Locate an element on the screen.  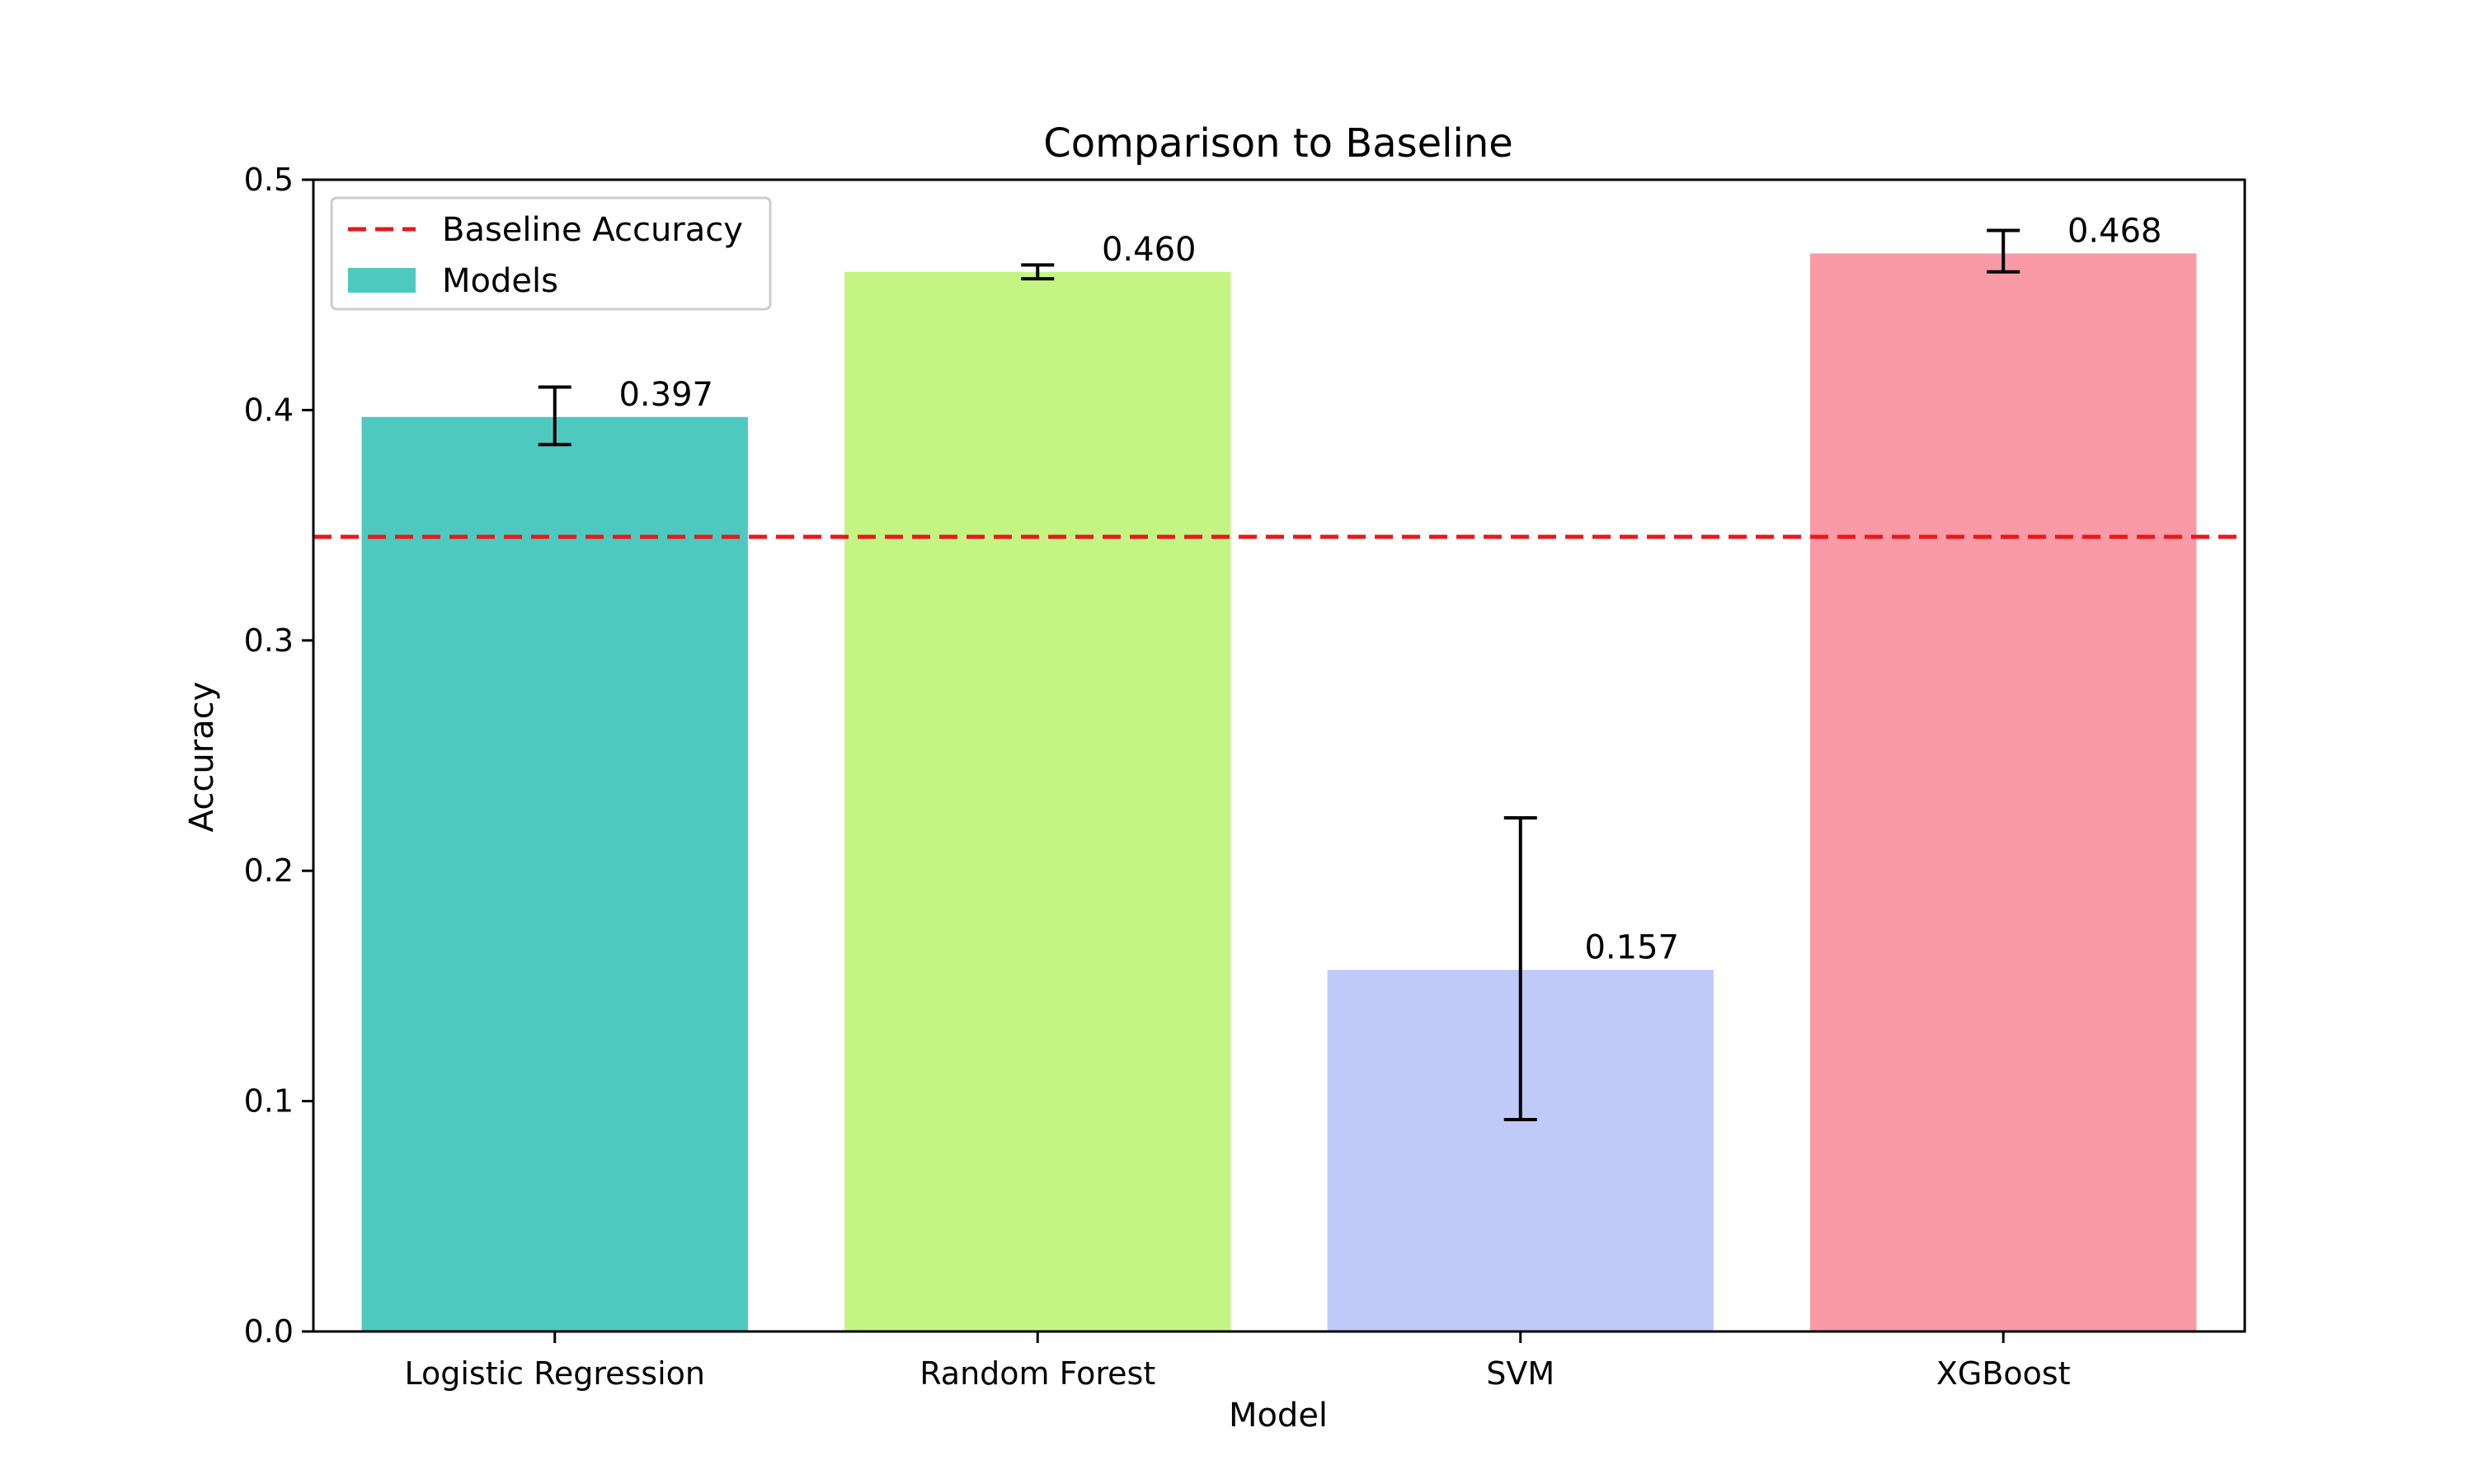
y-tick-label: 0.1 is located at coordinates (269, 1101).